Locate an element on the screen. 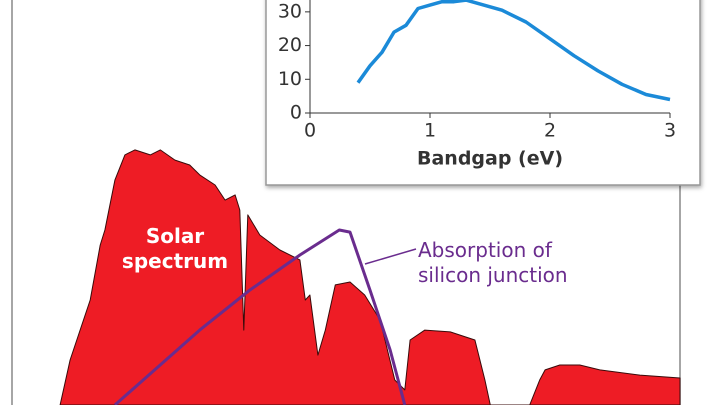  annotation: Solar spectrum is located at coordinates (175, 248).